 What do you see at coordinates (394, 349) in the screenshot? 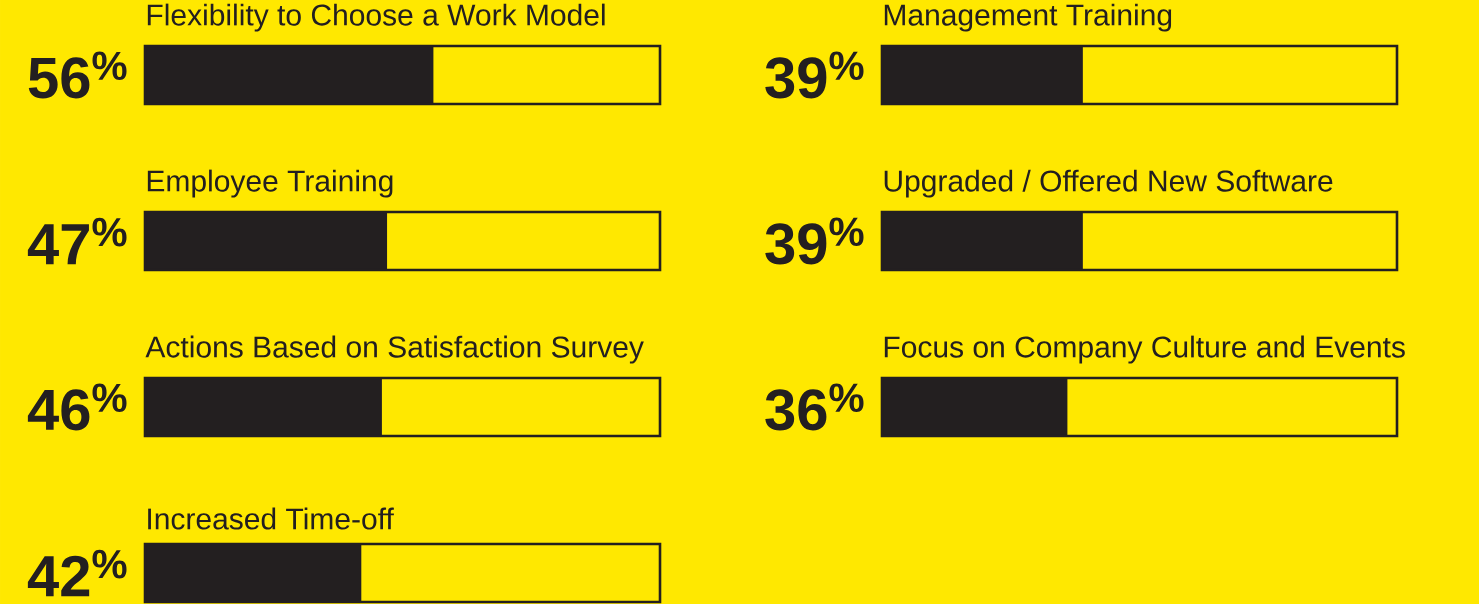
I see `category-label: Actions Based on Satisfaction Survey` at bounding box center [394, 349].